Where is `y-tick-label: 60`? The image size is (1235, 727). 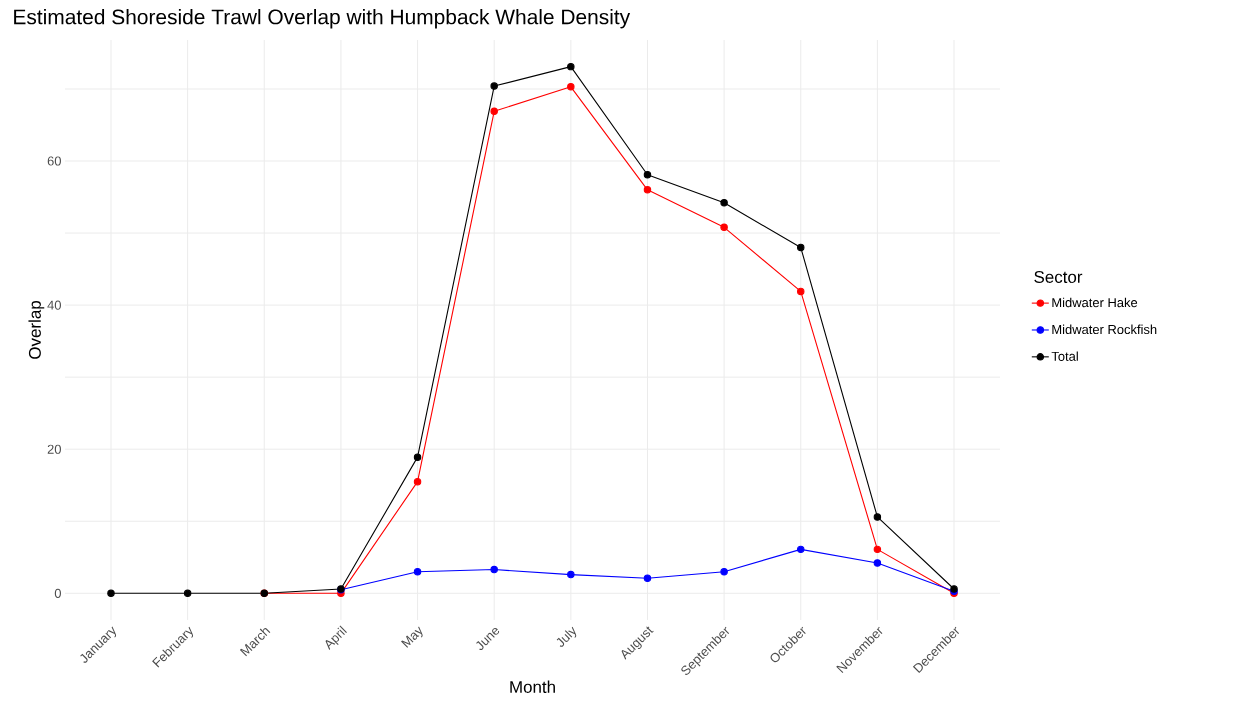 y-tick-label: 60 is located at coordinates (54, 161).